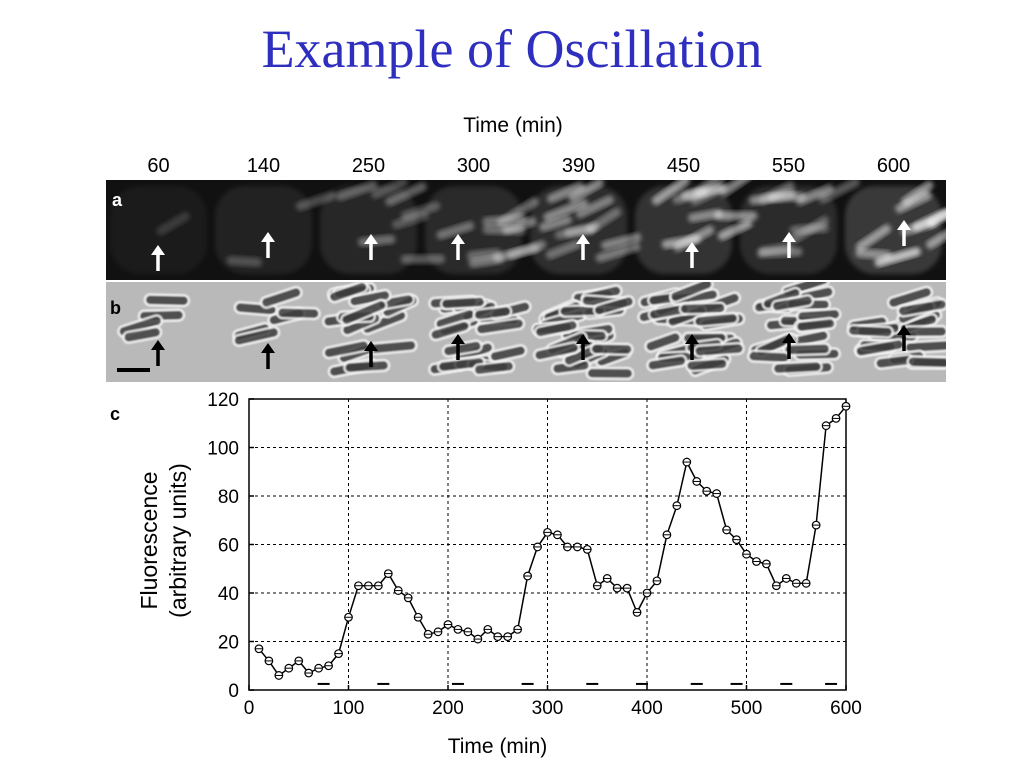 This screenshot has height=768, width=1024. I want to click on y-axis-label: Fluorescence, so click(149, 540).